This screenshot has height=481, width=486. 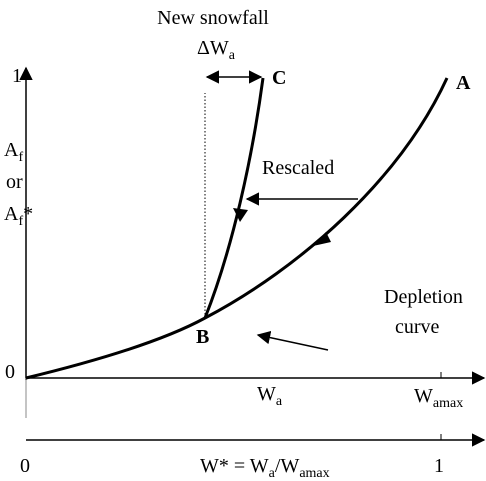 What do you see at coordinates (439, 466) in the screenshot?
I see `x2-max-label: 1` at bounding box center [439, 466].